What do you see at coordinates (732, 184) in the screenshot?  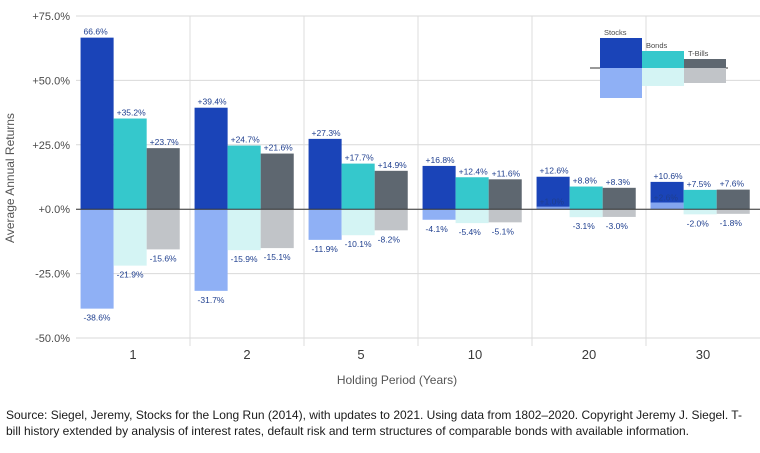 I see `value-label-max: +7.6%` at bounding box center [732, 184].